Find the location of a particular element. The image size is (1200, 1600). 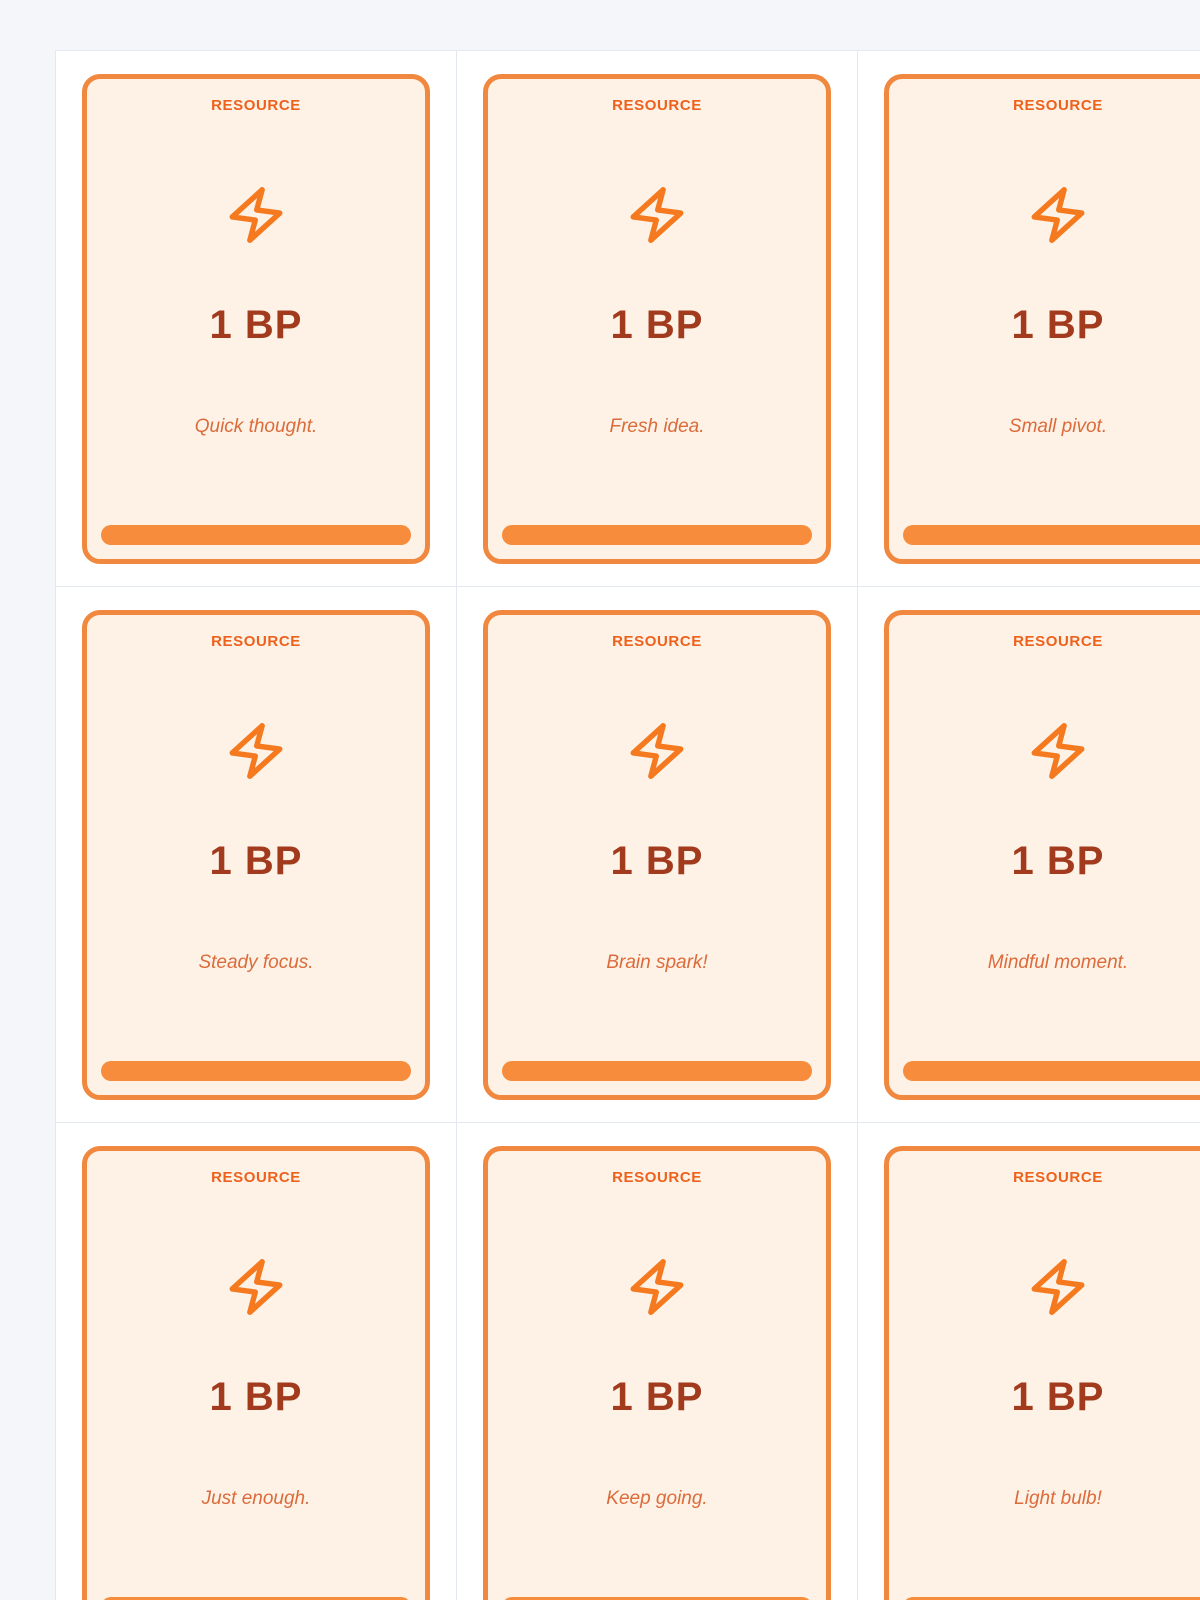

grid-cell: RESOURCE 1 BP Small pivot. is located at coordinates (1029, 318).